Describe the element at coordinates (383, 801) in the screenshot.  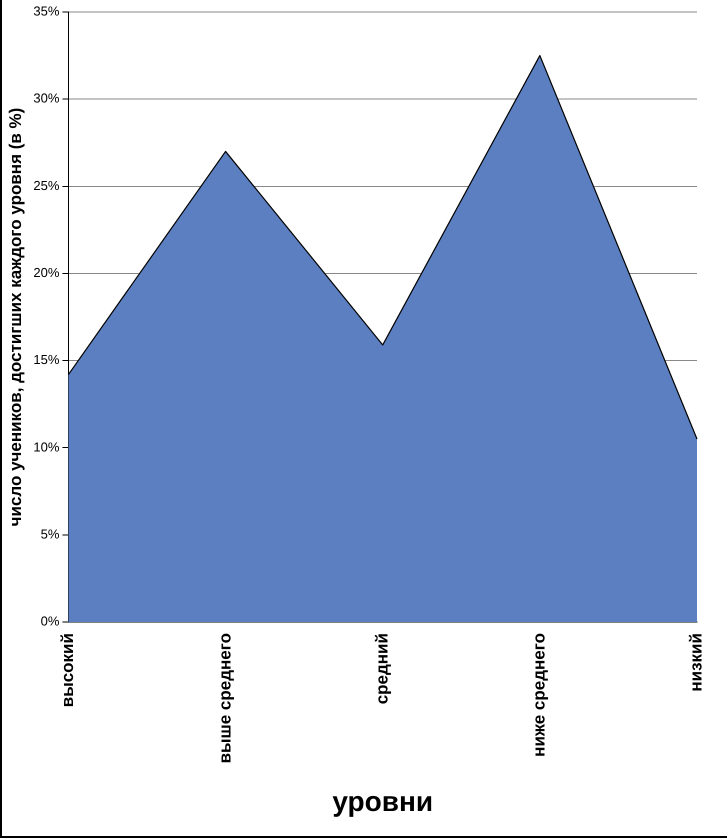
I see `x-axis-title: уровни` at that location.